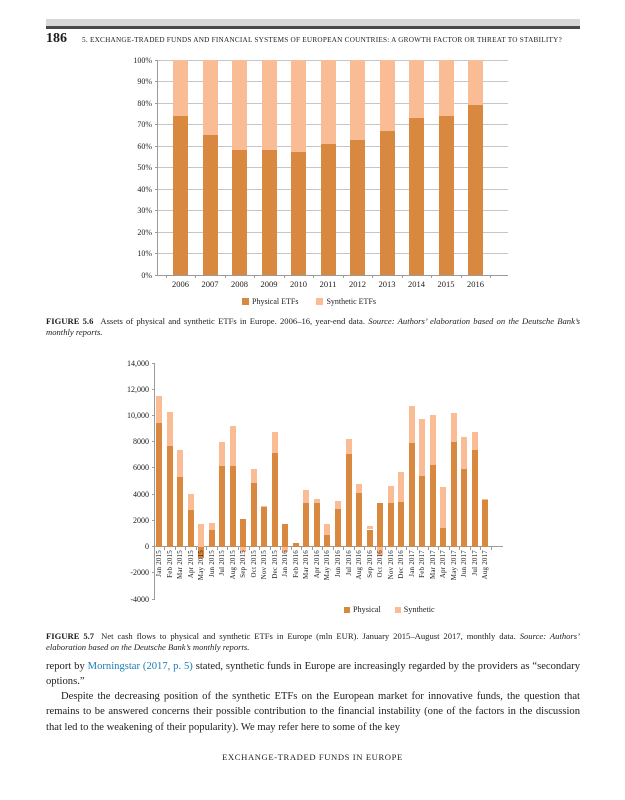 This screenshot has width=625, height=800. What do you see at coordinates (328, 284) in the screenshot?
I see `x-tick-label: 2011` at bounding box center [328, 284].